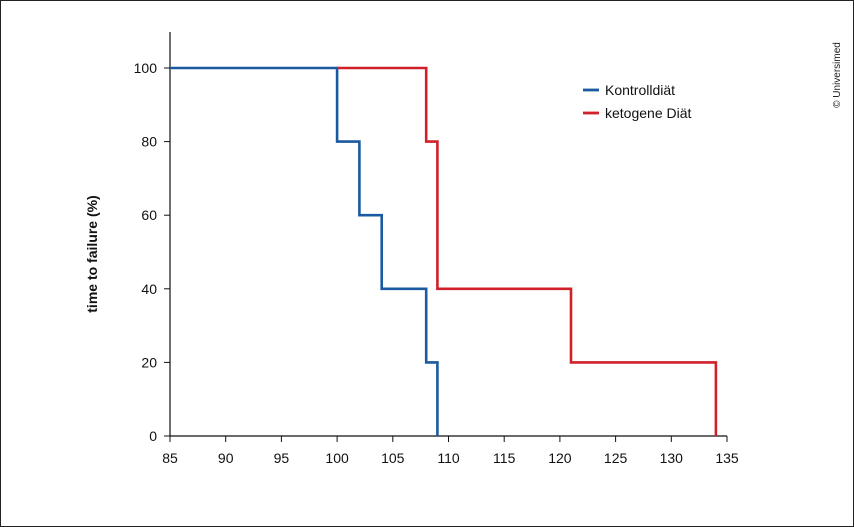  What do you see at coordinates (504, 458) in the screenshot?
I see `x-tick-label: 115` at bounding box center [504, 458].